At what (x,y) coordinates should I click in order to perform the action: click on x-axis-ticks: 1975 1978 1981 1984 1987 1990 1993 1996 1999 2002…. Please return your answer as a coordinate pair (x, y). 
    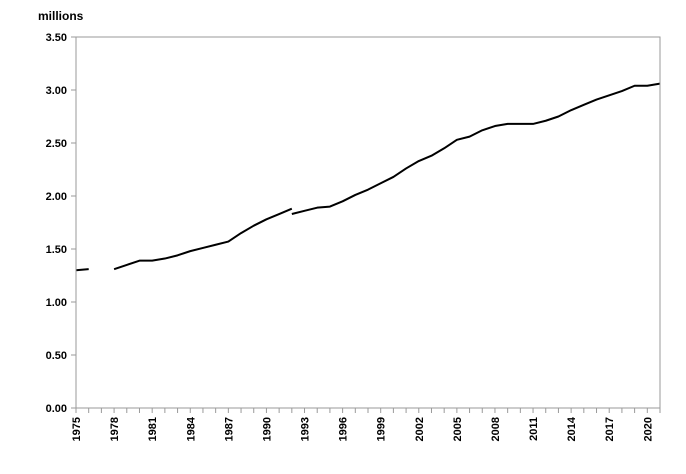
    Looking at the image, I should click on (366, 424).